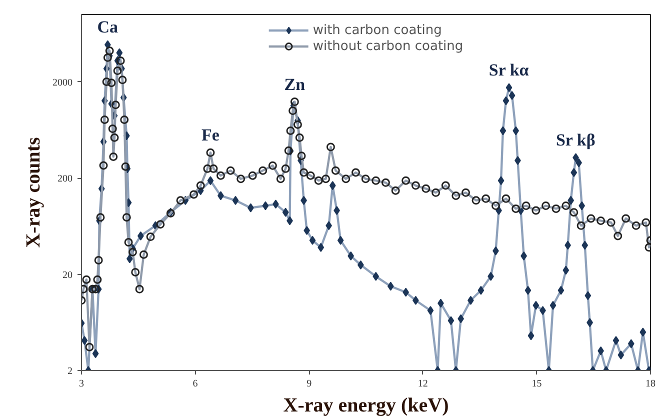 The width and height of the screenshot is (658, 419). What do you see at coordinates (377, 30) in the screenshot?
I see `legend-label: with carbon coating` at bounding box center [377, 30].